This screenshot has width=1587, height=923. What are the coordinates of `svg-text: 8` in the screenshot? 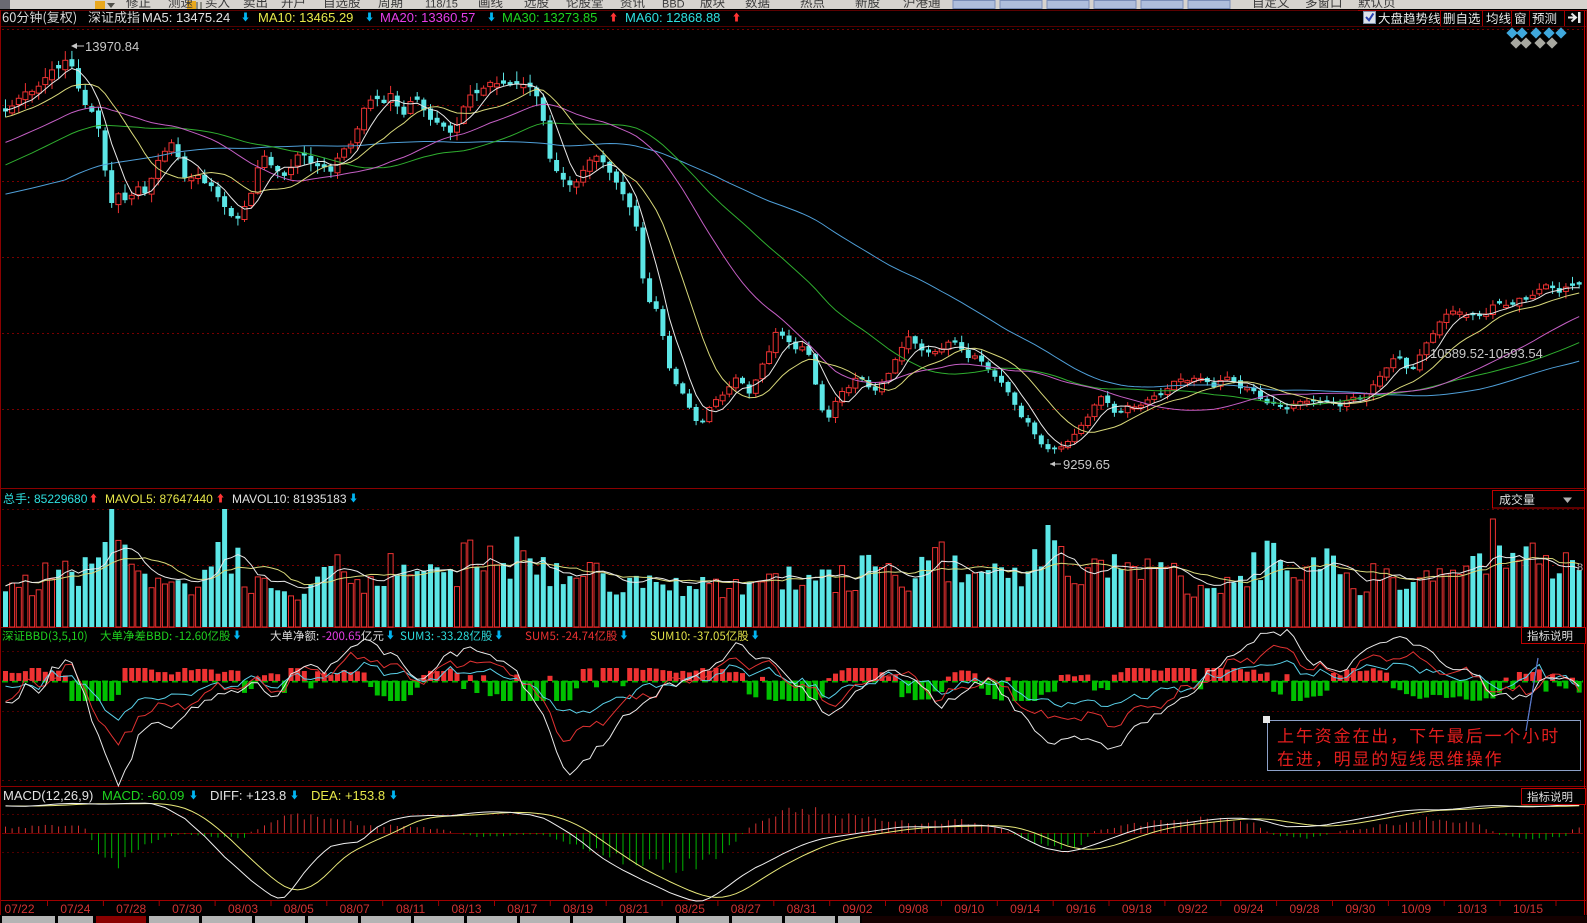 It's located at (1580, 568).